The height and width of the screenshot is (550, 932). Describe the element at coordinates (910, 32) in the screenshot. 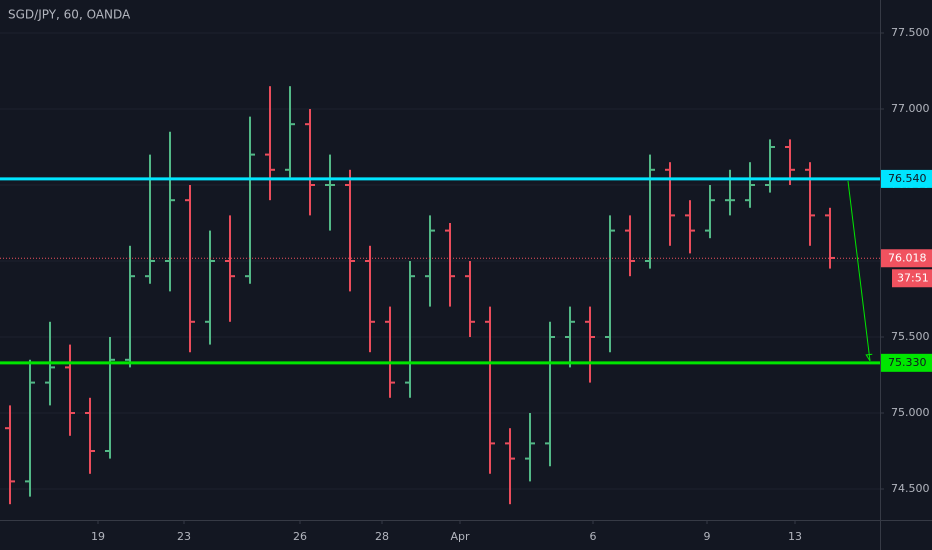

I see `y-tick-label: 77.500` at that location.